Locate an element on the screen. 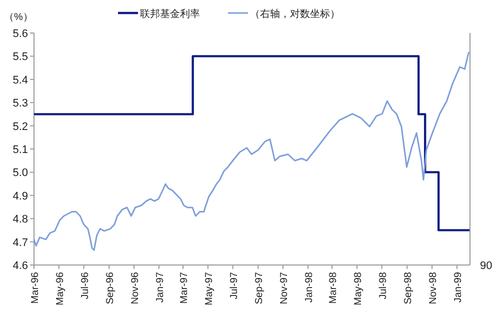 The height and width of the screenshot is (324, 500). y-tick-label: 4.6 is located at coordinates (20, 266).